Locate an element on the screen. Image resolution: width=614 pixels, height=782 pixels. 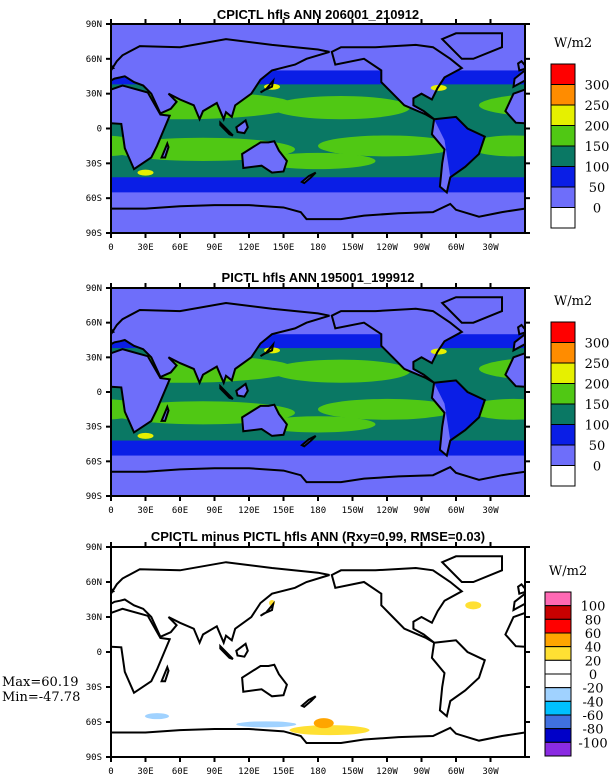
colorbar-label: 200 is located at coordinates (597, 385).